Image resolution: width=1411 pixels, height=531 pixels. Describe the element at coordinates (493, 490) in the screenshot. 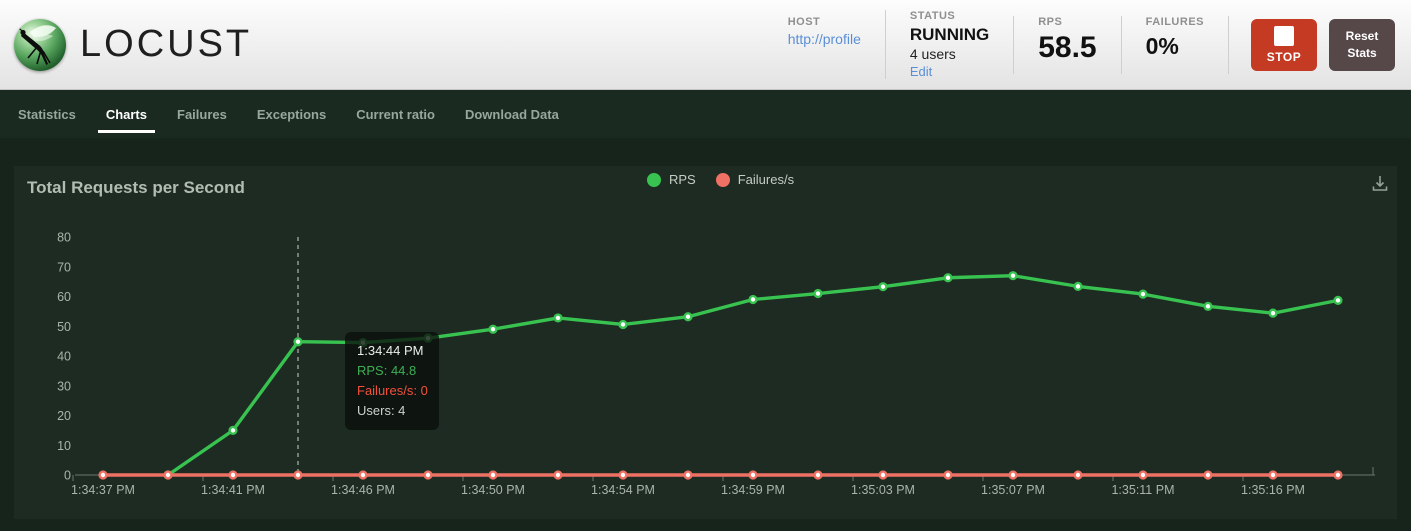

I see `x-axis-label: 1:34:50 PM` at that location.